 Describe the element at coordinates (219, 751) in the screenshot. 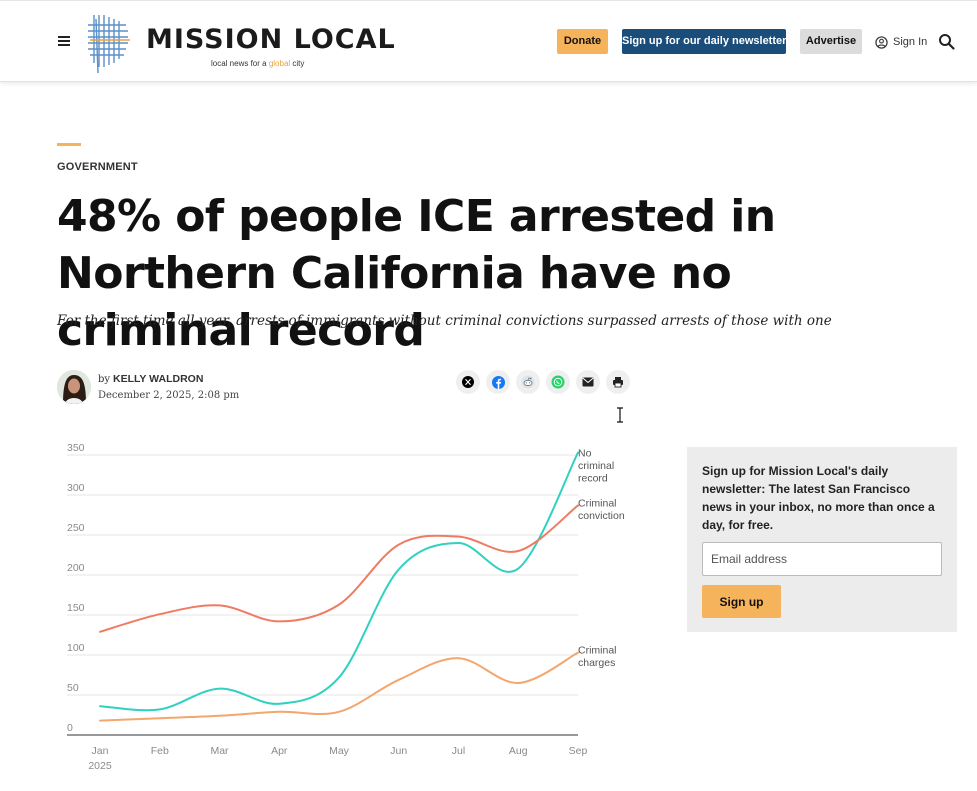

I see `x-tick-label: Mar` at that location.